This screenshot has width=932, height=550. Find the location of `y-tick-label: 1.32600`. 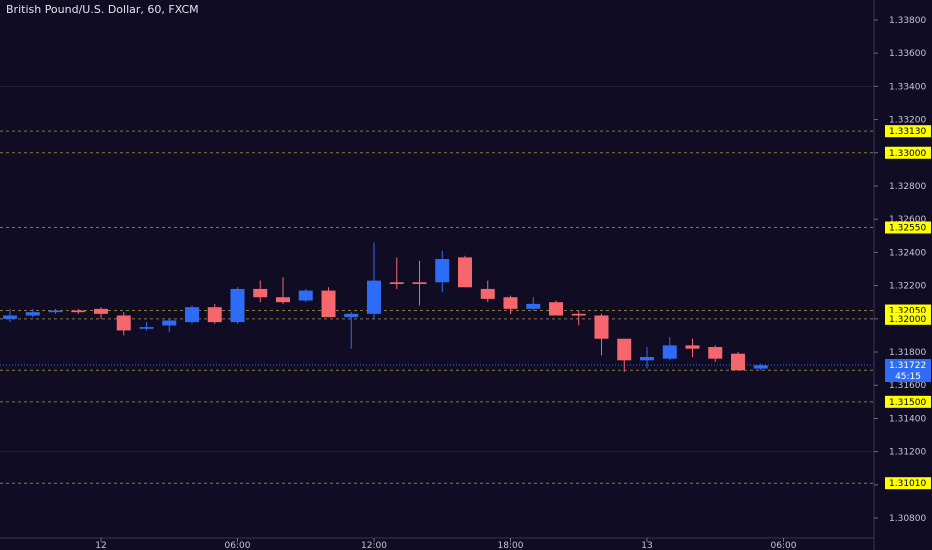

y-tick-label: 1.32600 is located at coordinates (907, 220).